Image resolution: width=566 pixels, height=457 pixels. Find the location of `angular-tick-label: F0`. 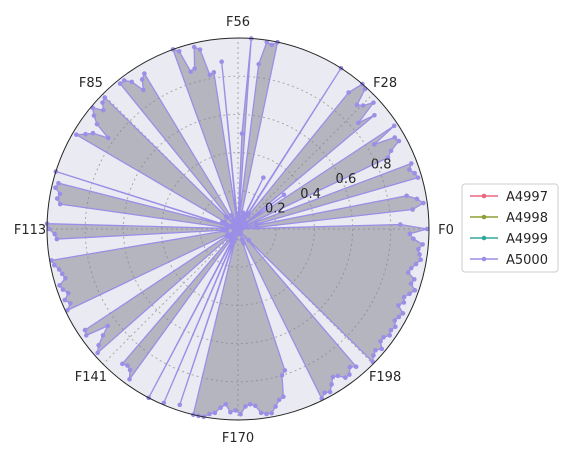

angular-tick-label: F0 is located at coordinates (446, 230).